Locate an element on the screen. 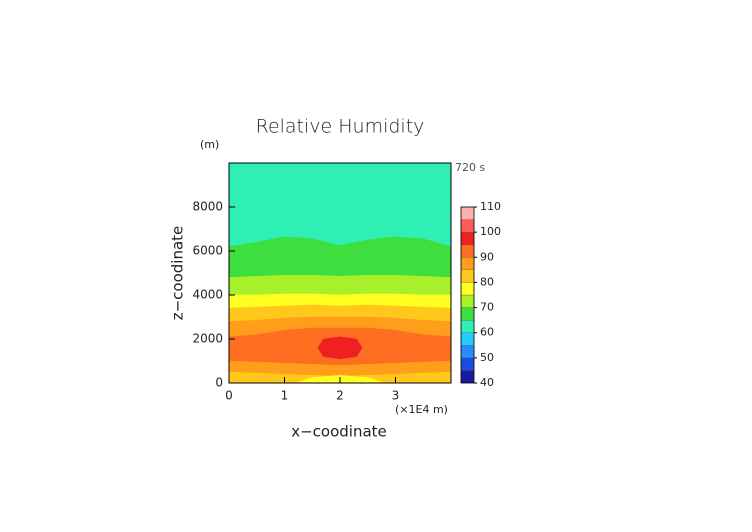 The width and height of the screenshot is (752, 532). colorbar-tick-label: 60 is located at coordinates (487, 332).